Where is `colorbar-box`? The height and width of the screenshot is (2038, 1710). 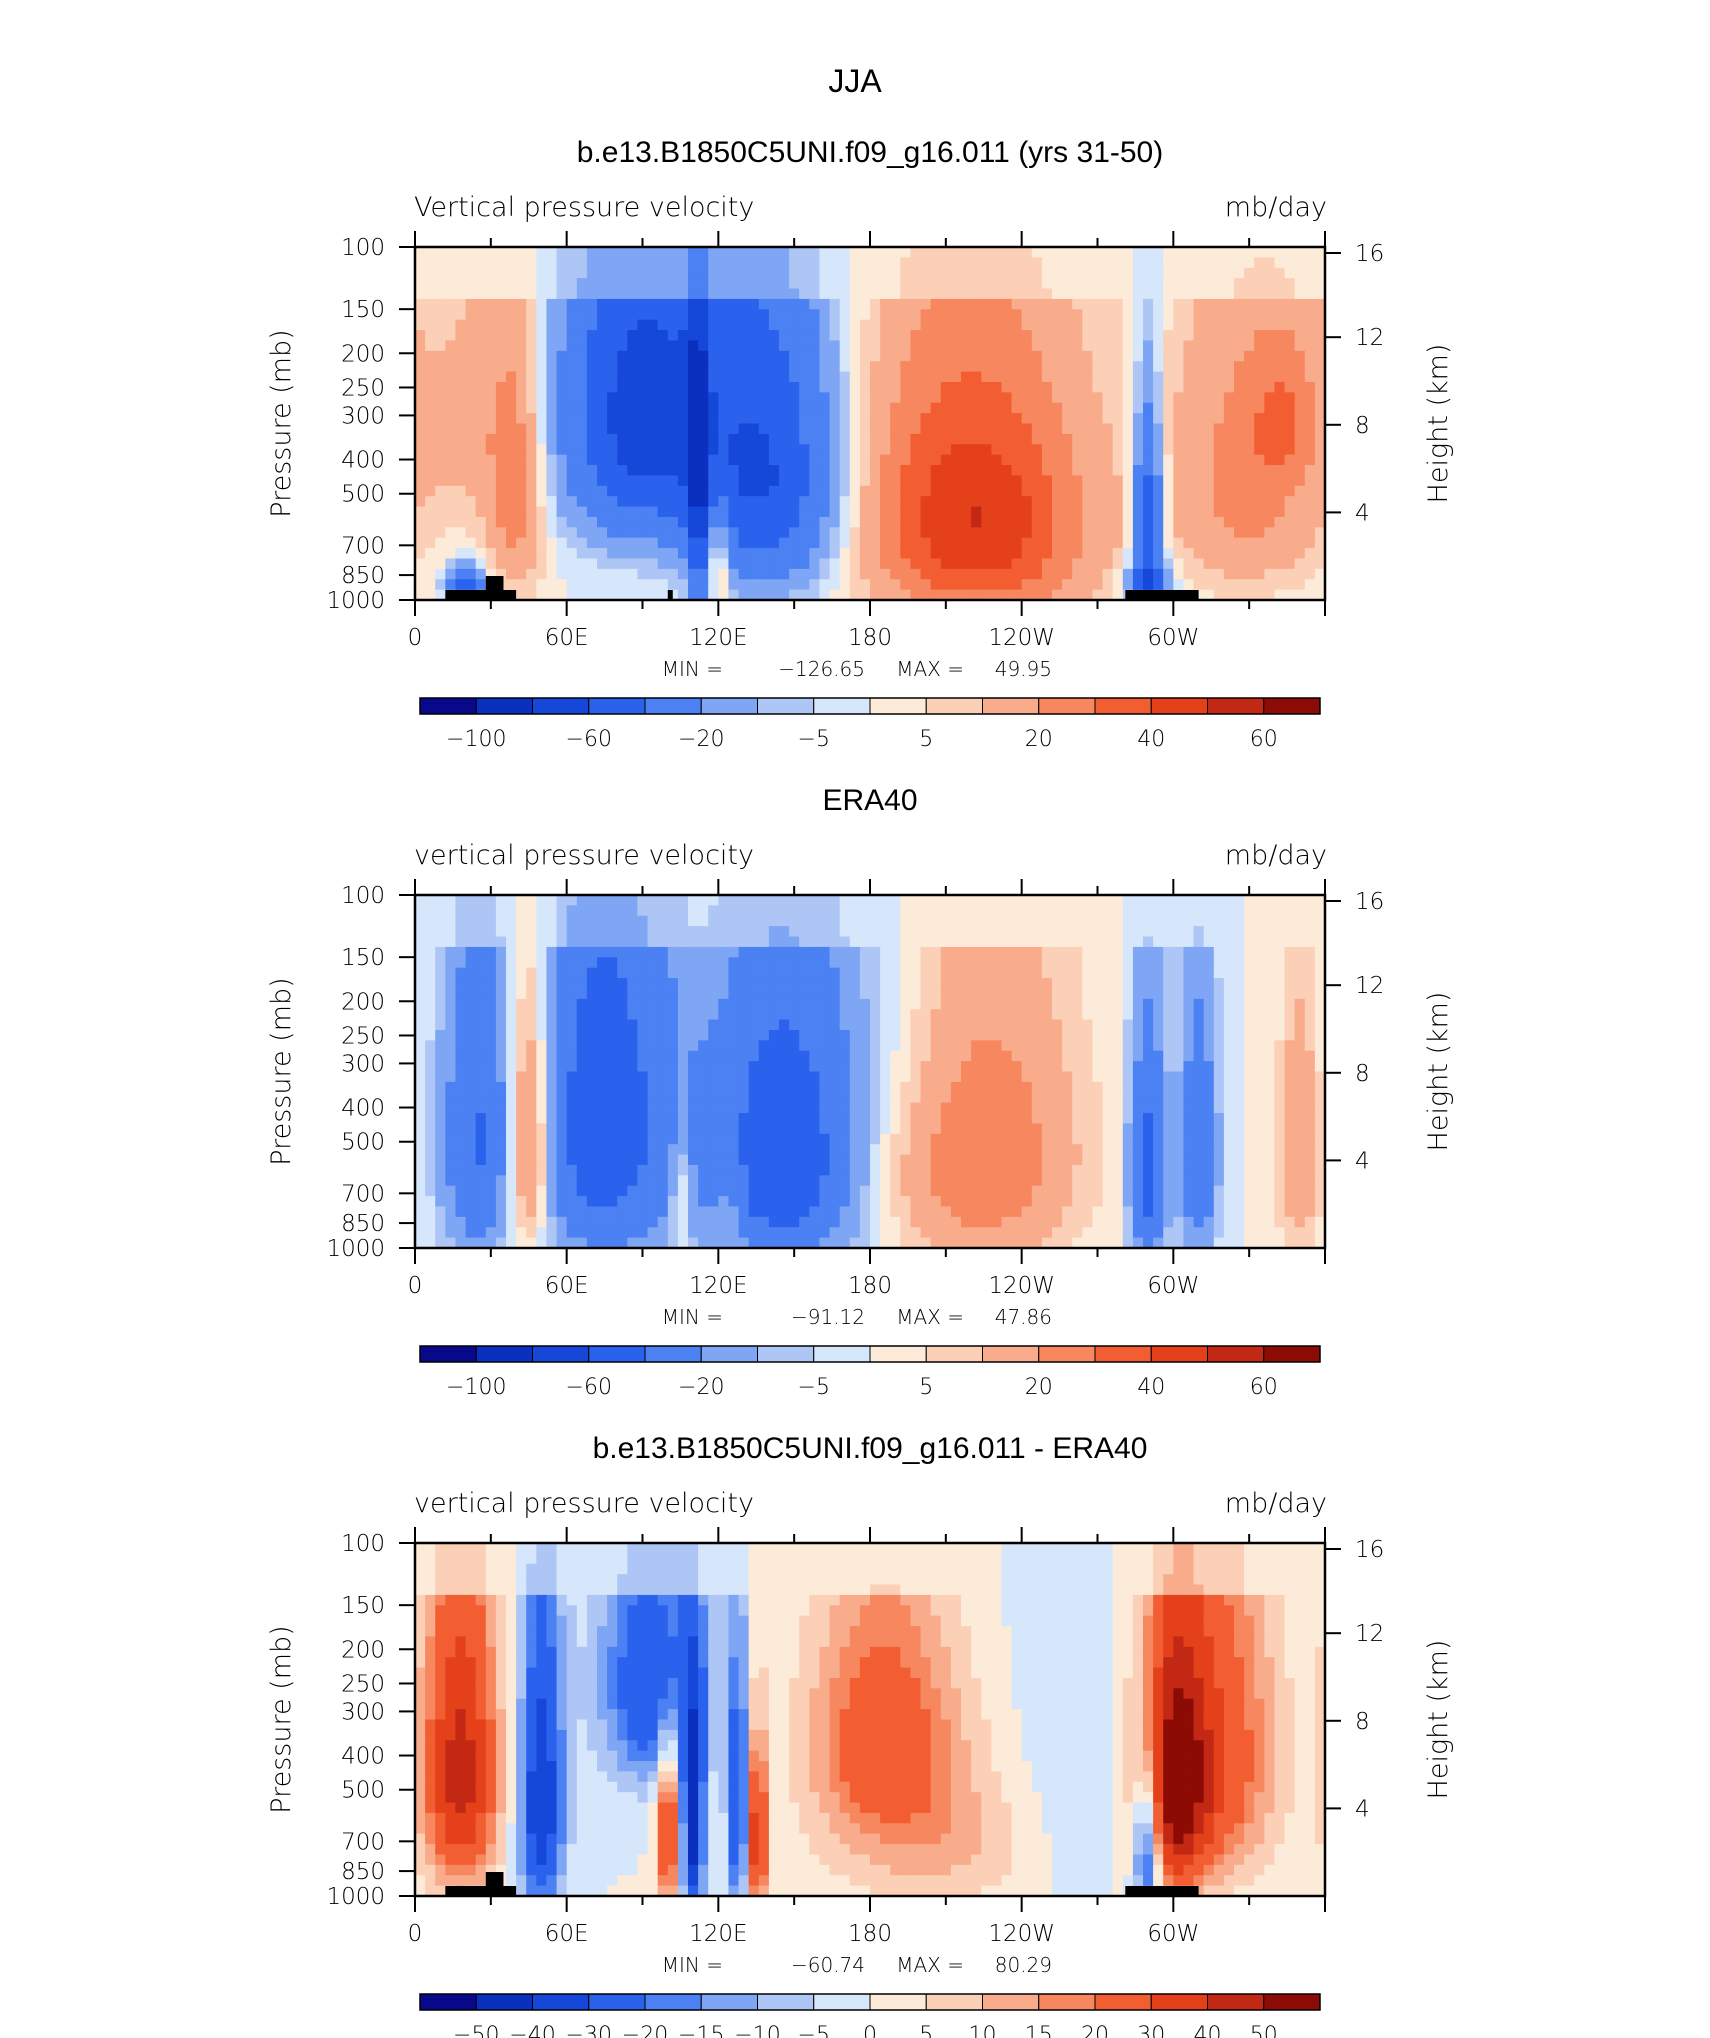
colorbar-box is located at coordinates (1179, 706).